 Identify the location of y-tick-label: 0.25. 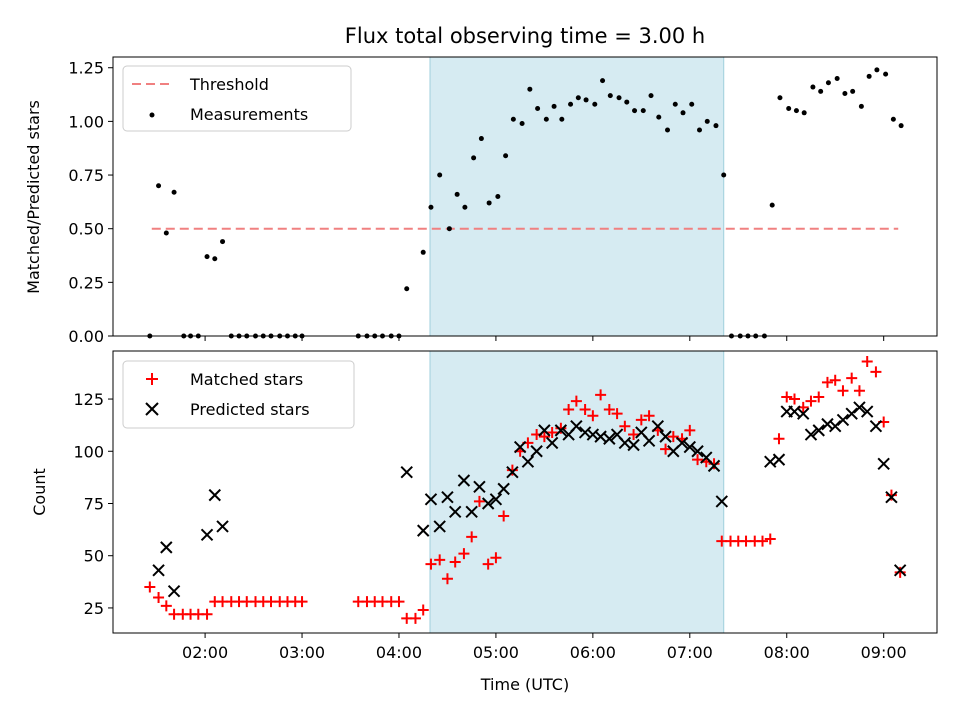
(86, 282).